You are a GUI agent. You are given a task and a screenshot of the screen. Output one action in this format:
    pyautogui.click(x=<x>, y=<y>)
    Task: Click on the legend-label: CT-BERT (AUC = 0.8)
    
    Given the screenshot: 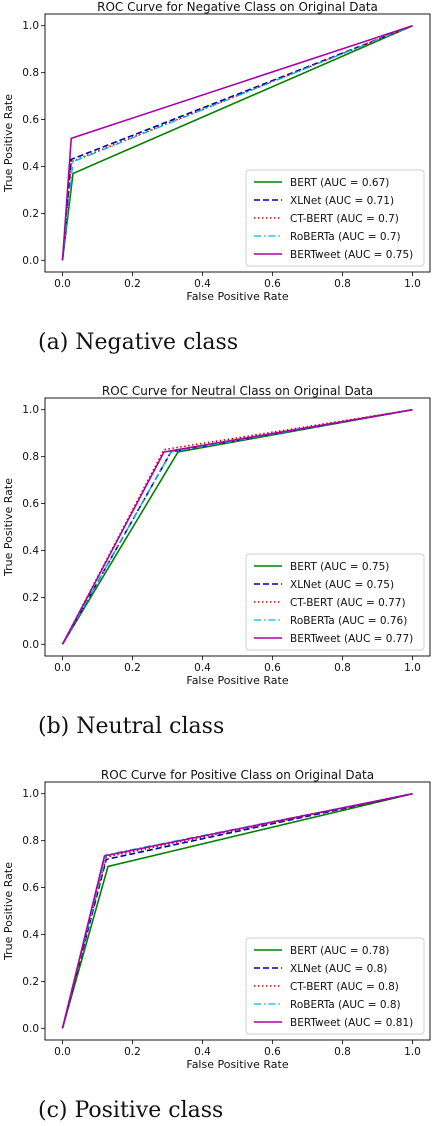 What is the action you would take?
    pyautogui.click(x=344, y=987)
    